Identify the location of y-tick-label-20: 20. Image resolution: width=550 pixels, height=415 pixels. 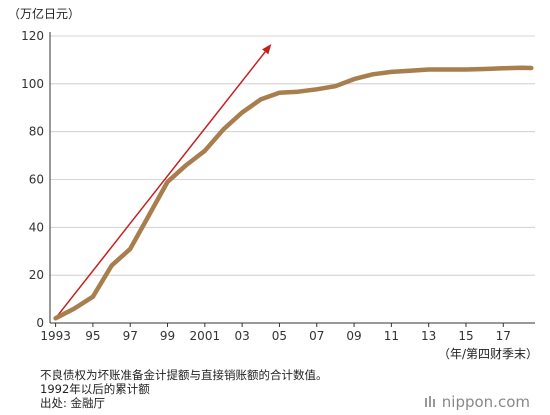
(36, 275).